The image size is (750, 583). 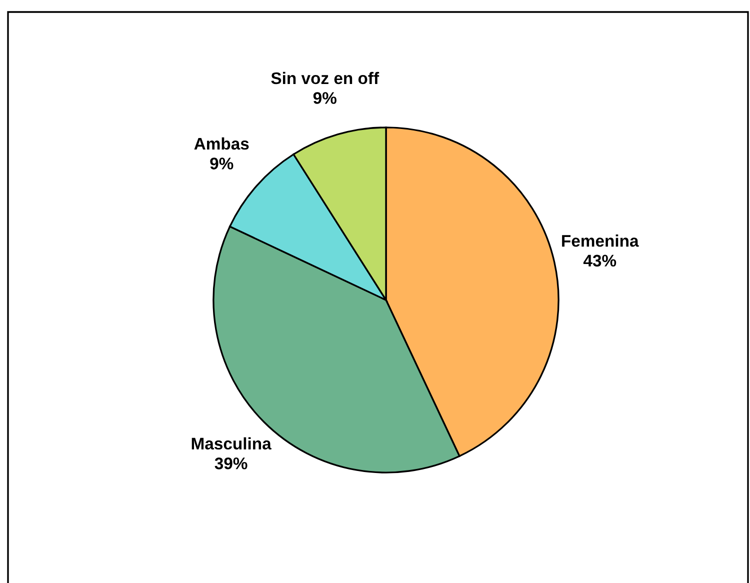 I want to click on slice-label: Masculina, so click(x=232, y=443).